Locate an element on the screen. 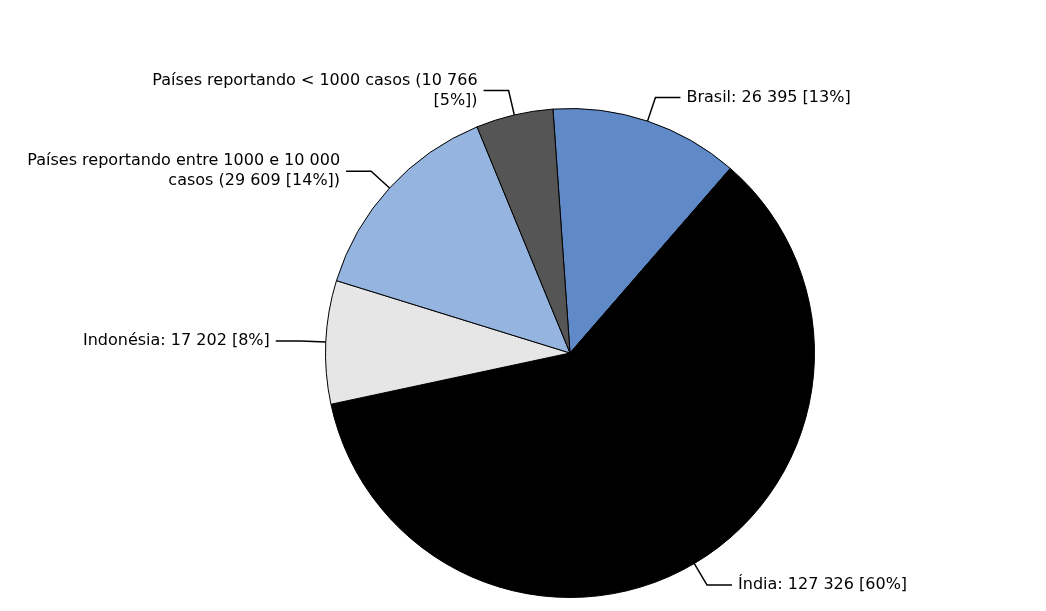  slice-label: Países reportando < 1000 casos (10 766 [5%]) is located at coordinates (315, 89).